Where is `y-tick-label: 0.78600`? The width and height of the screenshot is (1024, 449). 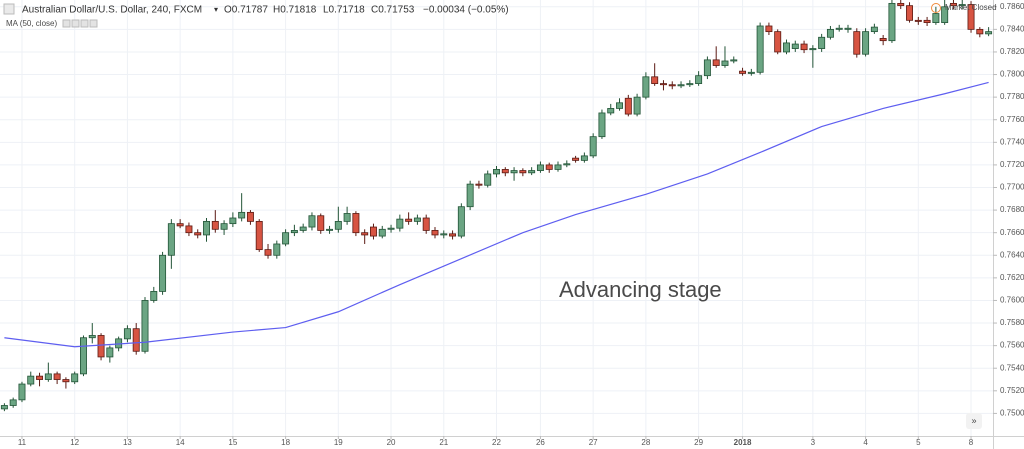
y-tick-label: 0.78600 is located at coordinates (1012, 6).